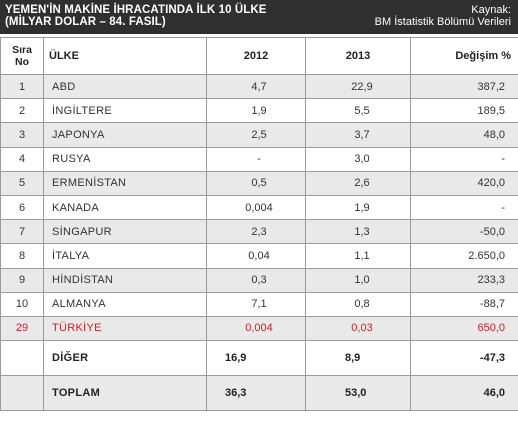 Image resolution: width=518 pixels, height=428 pixels. Describe the element at coordinates (22, 207) in the screenshot. I see `rank-cell: 6` at that location.